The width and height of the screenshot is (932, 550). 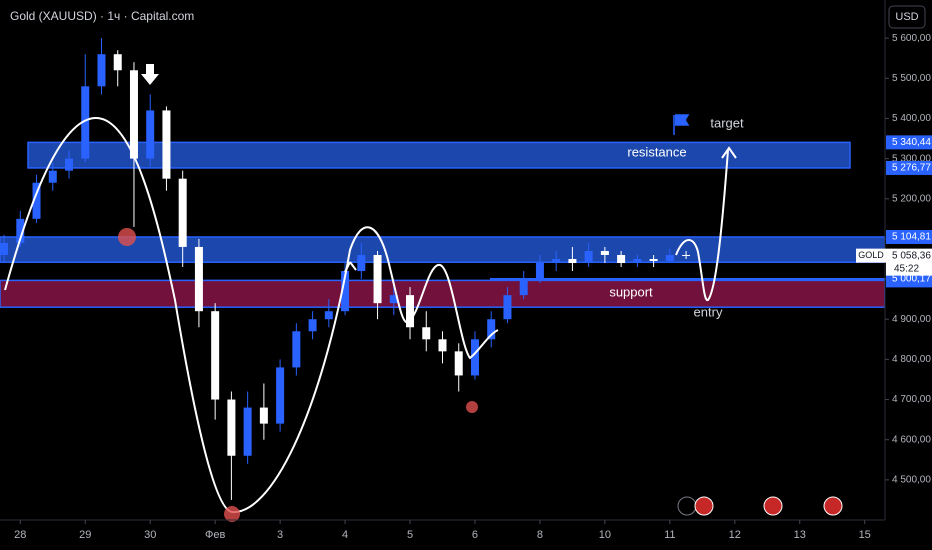 I want to click on y-tick-label: 4 500,00, so click(x=911, y=479).